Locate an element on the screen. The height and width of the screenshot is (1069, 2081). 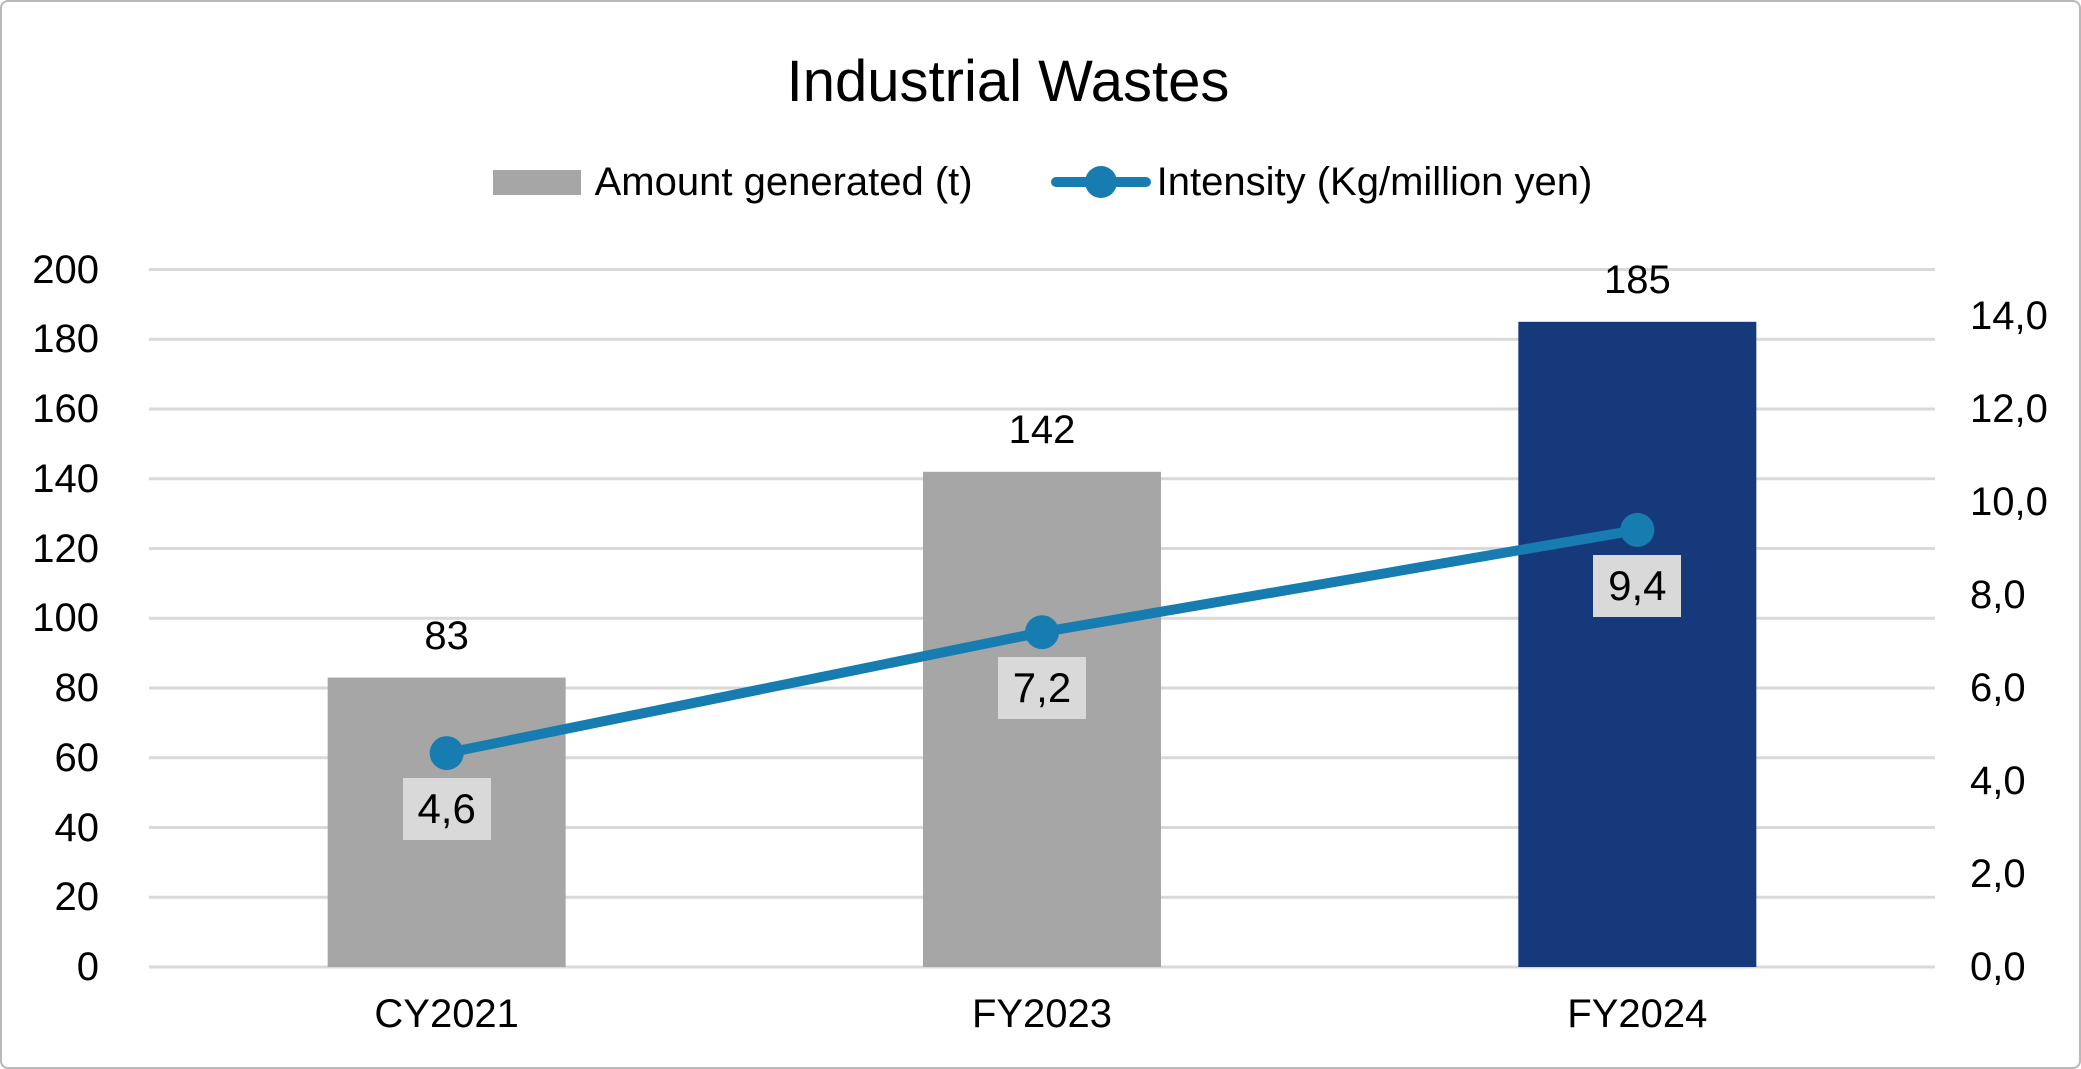
intensity-marker-cy2021 is located at coordinates (446, 753).